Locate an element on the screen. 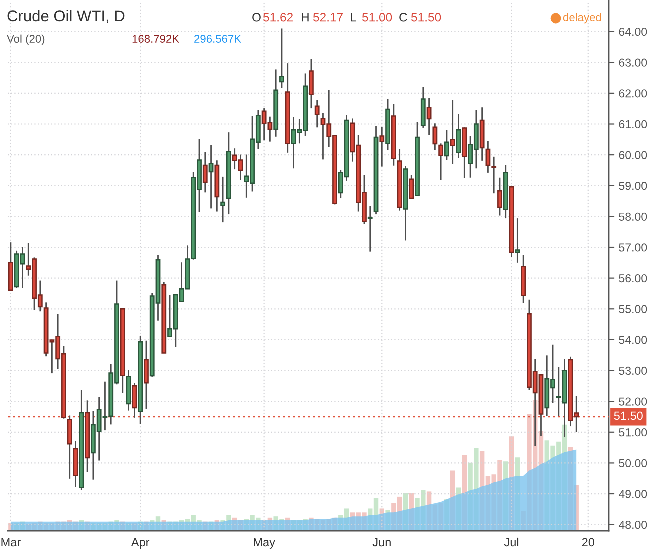 The height and width of the screenshot is (552, 652). y-tick-label: 53.00 is located at coordinates (633, 371).